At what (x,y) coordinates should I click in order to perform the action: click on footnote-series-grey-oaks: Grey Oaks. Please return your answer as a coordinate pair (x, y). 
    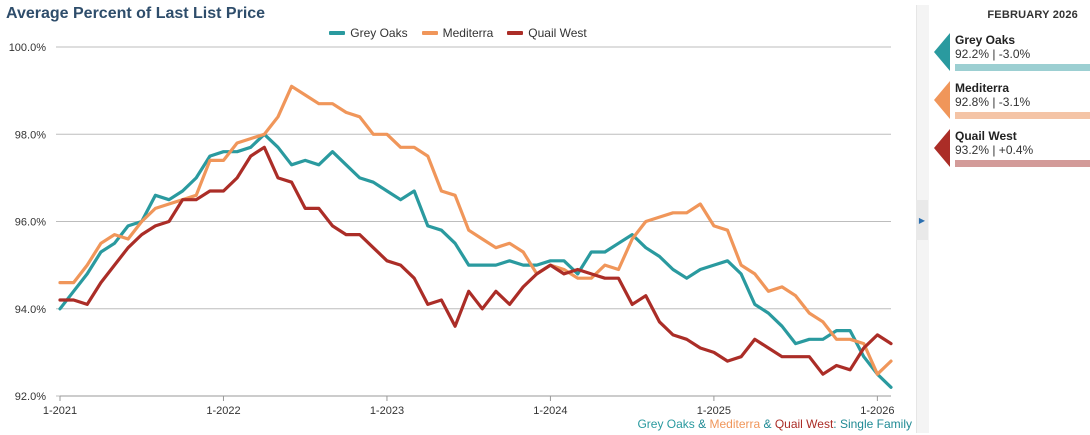
    Looking at the image, I should click on (666, 424).